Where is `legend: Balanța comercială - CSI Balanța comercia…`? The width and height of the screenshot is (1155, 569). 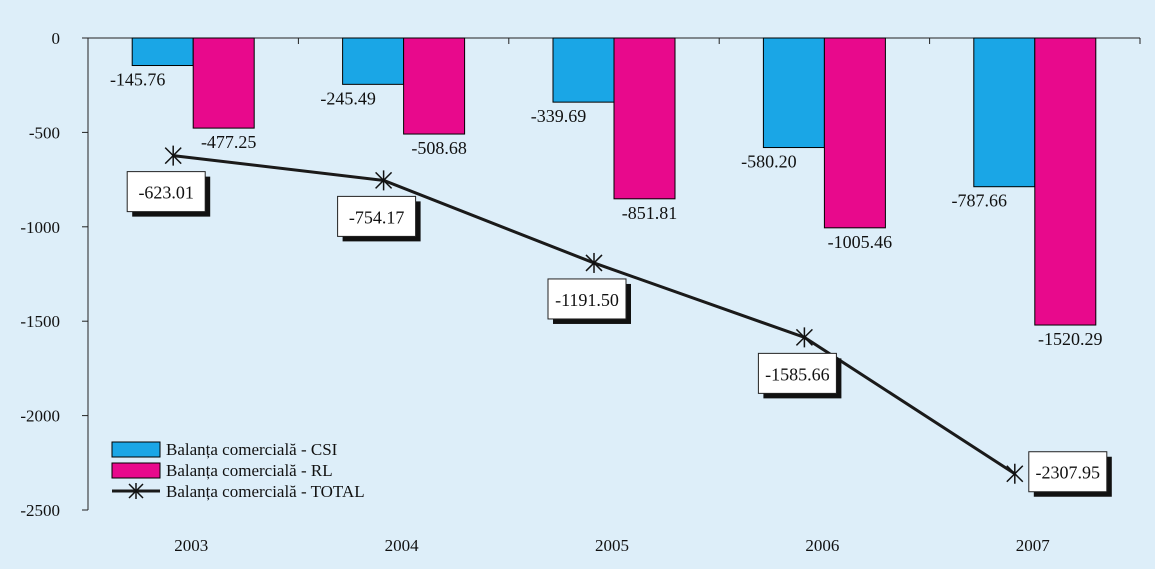 legend: Balanța comercială - CSI Balanța comercia… is located at coordinates (238, 470).